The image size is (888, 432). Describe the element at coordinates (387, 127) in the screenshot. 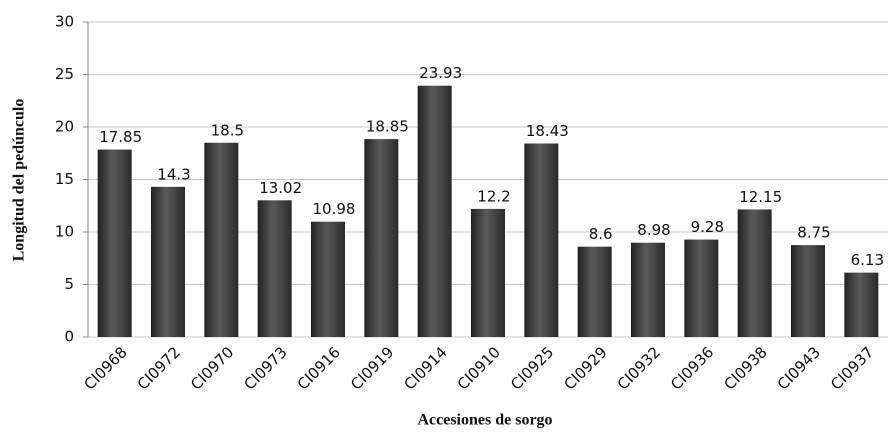

I see `value-label: 18.85` at that location.